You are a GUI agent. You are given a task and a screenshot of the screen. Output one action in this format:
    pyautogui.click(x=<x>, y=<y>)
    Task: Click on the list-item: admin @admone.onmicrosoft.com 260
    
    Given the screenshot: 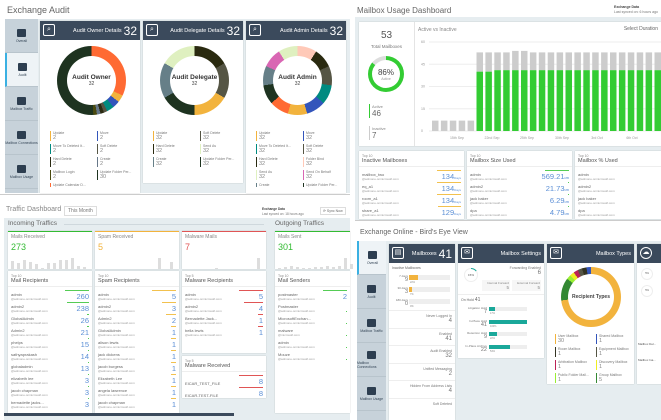 What is the action you would take?
    pyautogui.click(x=50, y=295)
    